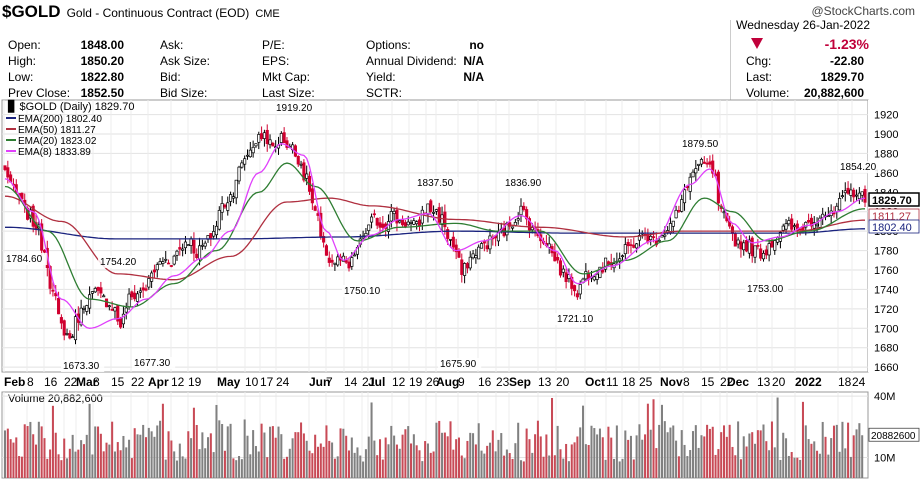  What do you see at coordinates (671, 382) in the screenshot?
I see `time-axis-label: Nov` at bounding box center [671, 382].